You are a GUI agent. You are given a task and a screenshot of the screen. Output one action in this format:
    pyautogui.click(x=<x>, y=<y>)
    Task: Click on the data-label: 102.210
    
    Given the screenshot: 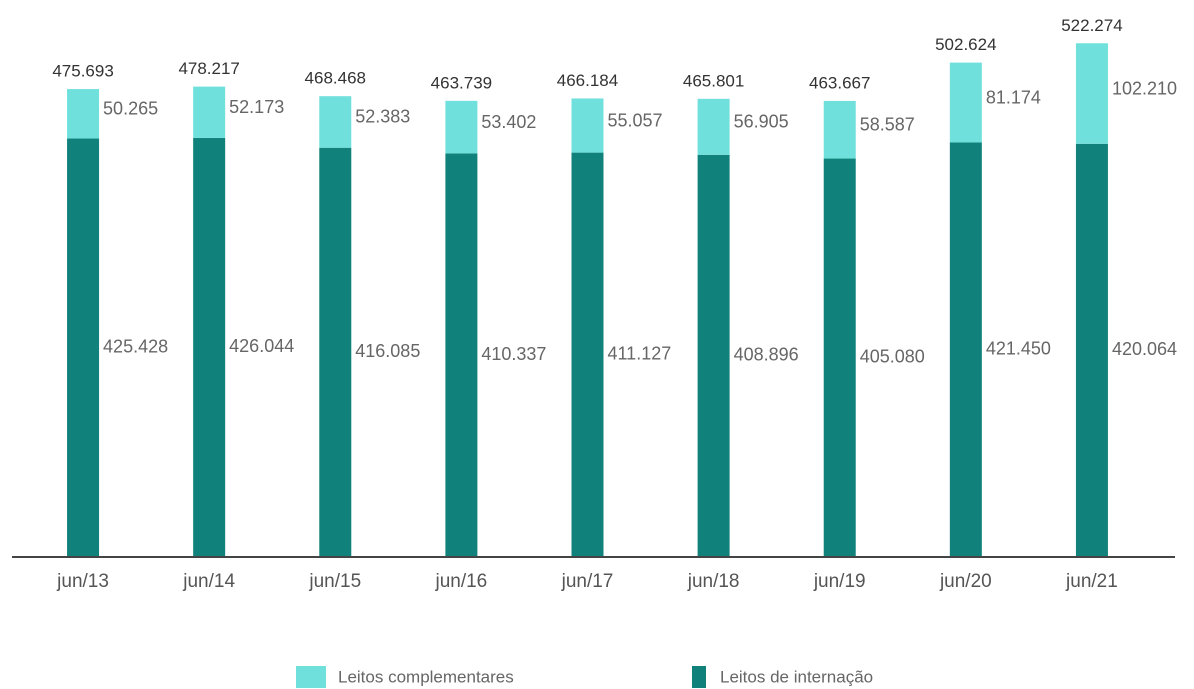 What is the action you would take?
    pyautogui.click(x=1144, y=88)
    